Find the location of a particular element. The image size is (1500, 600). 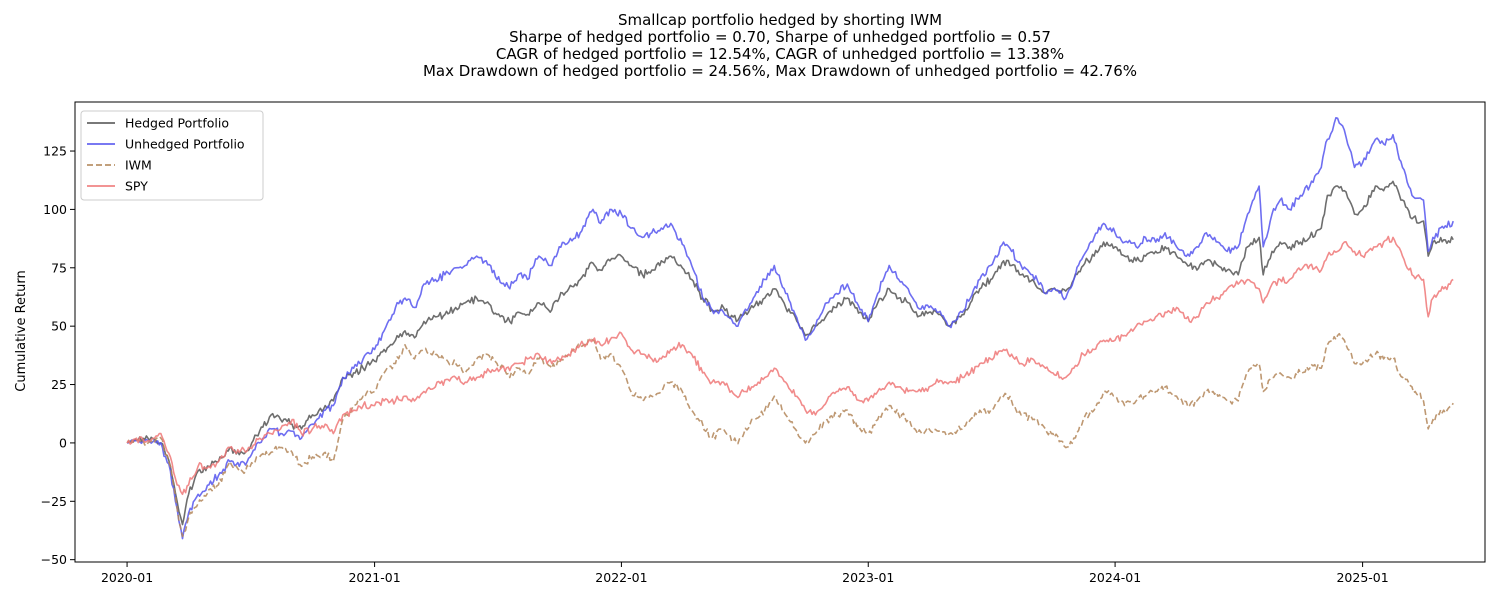

y-tick-label: −50 is located at coordinates (54, 559).